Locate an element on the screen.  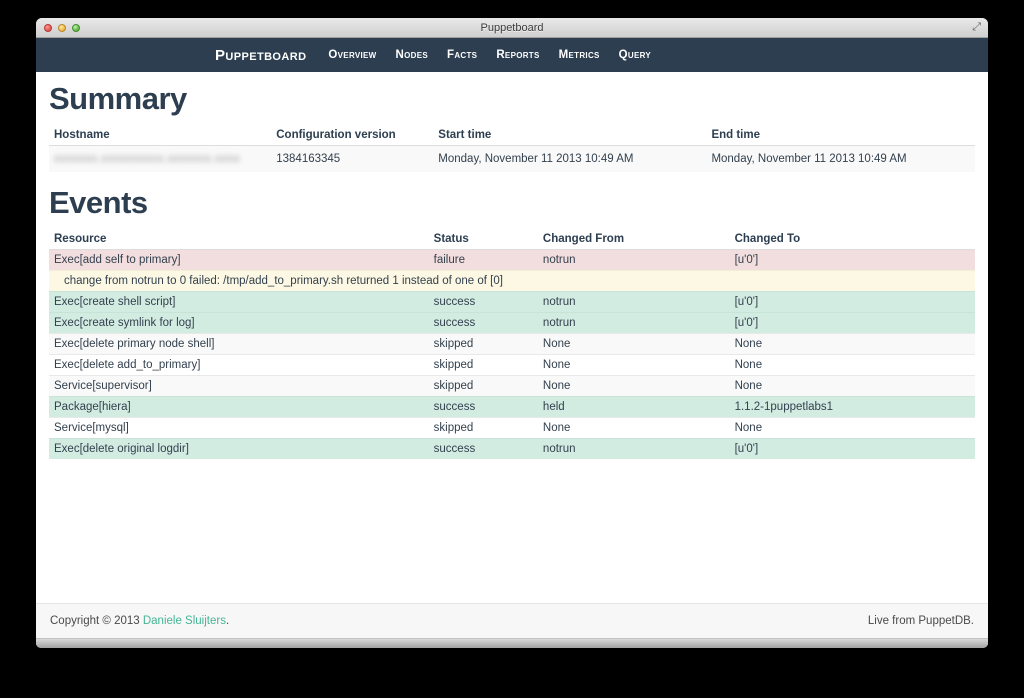
event-resource: Service[supervisor] is located at coordinates (239, 386).